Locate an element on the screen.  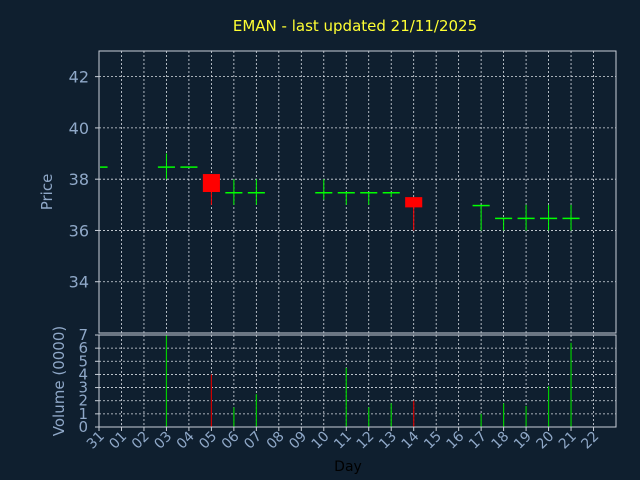
volume-tick-label: 6 is located at coordinates (83, 348).